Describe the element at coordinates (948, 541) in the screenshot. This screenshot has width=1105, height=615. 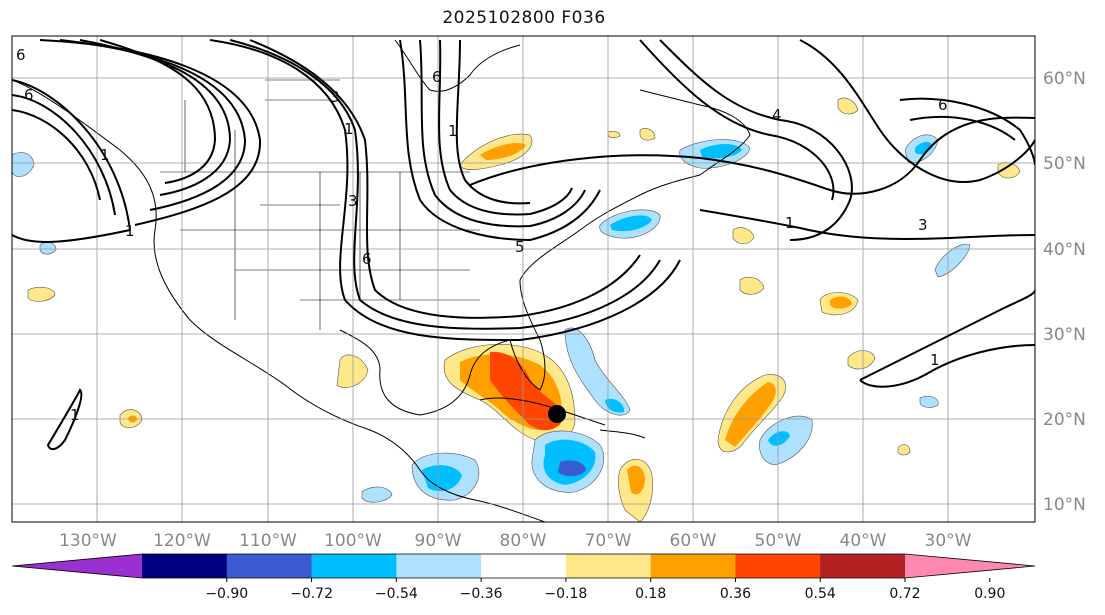
I see `lon-label: 30°W` at that location.